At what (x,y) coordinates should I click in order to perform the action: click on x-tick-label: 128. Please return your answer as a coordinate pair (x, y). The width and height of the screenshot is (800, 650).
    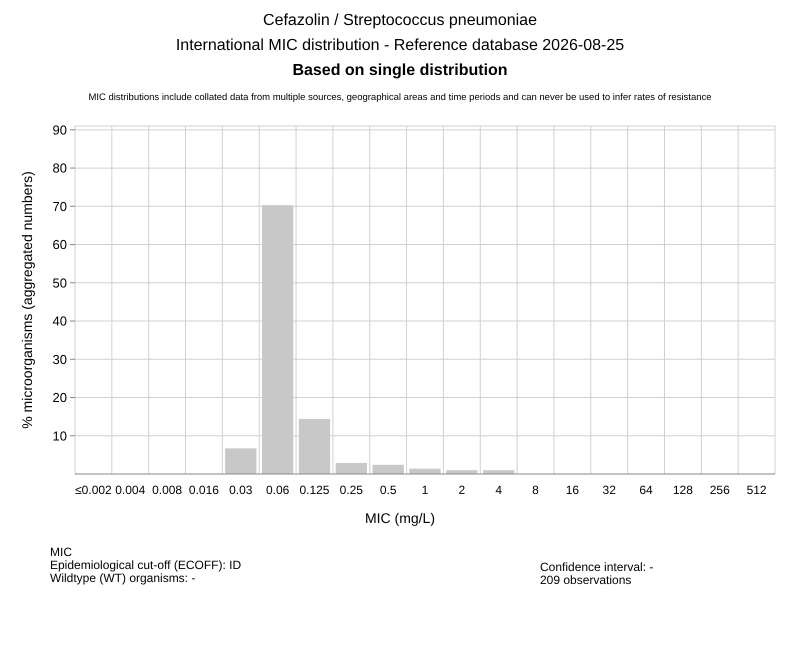
    Looking at the image, I should click on (683, 490).